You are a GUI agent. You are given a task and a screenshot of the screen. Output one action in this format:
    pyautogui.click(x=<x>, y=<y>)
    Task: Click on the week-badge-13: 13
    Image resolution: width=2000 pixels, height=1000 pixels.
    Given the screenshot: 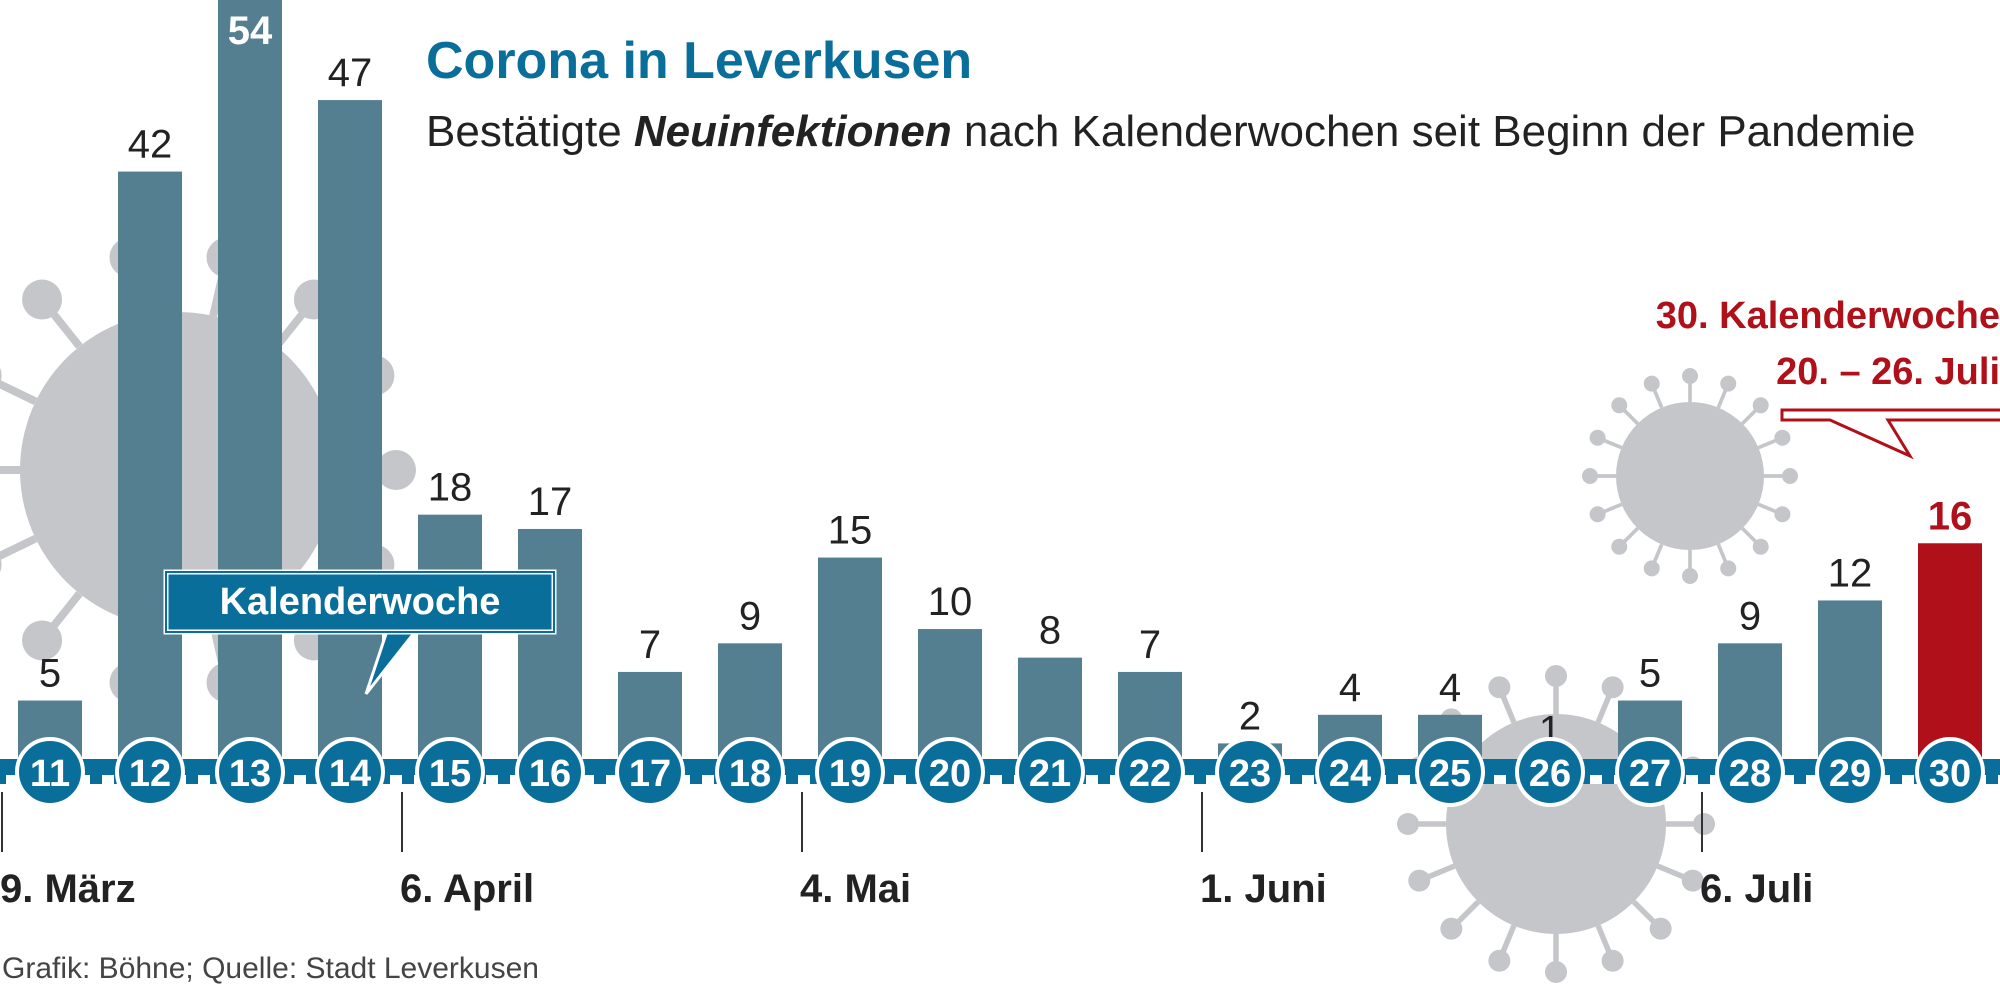 What is the action you would take?
    pyautogui.click(x=250, y=772)
    